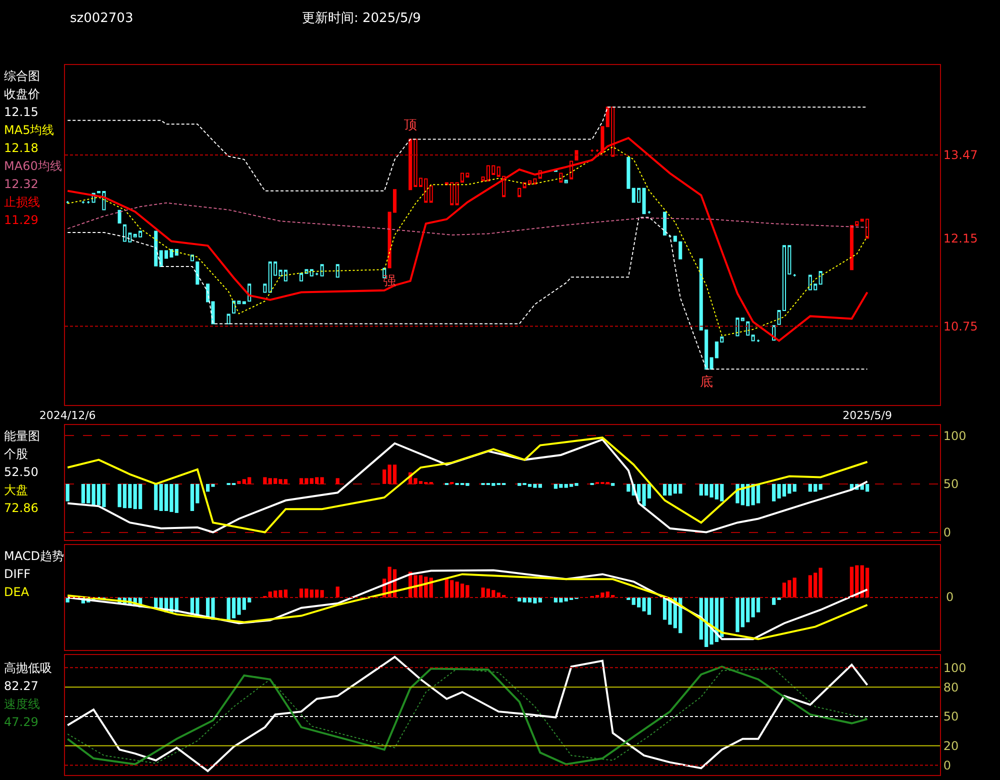 Image resolution: width=1000 pixels, height=780 pixels. Describe the element at coordinates (17, 574) in the screenshot. I see `text: DIFF` at that location.